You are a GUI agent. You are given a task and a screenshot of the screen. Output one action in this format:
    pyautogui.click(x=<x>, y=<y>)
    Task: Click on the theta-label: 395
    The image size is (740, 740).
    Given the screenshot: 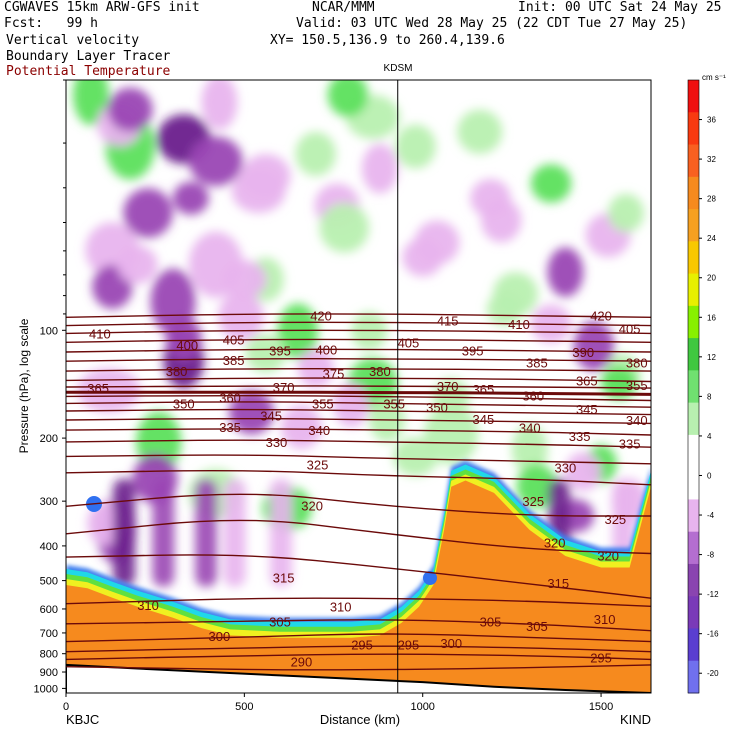 What is the action you would take?
    pyautogui.click(x=280, y=351)
    